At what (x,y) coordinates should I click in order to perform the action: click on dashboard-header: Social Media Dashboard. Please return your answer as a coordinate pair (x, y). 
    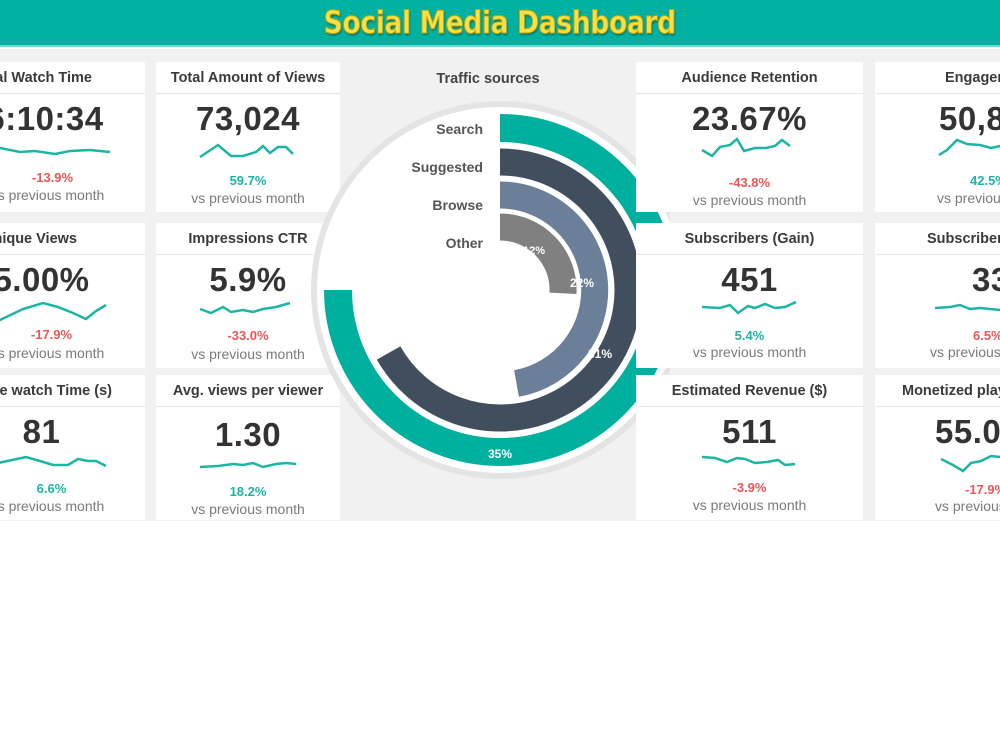
    Looking at the image, I should click on (500, 23).